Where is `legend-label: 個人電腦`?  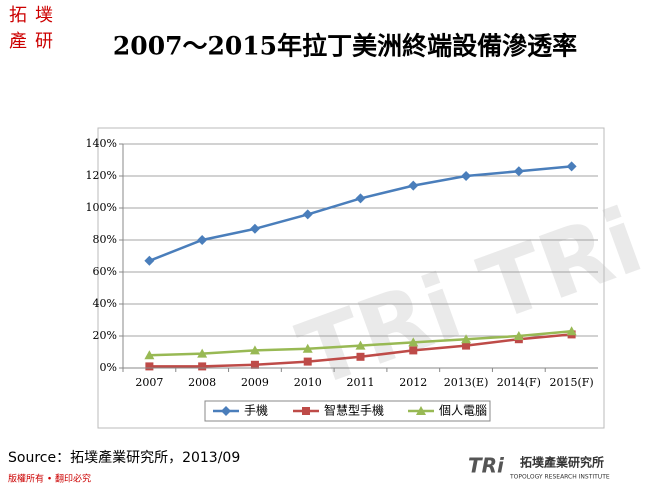
legend-label: 個人電腦 is located at coordinates (463, 410).